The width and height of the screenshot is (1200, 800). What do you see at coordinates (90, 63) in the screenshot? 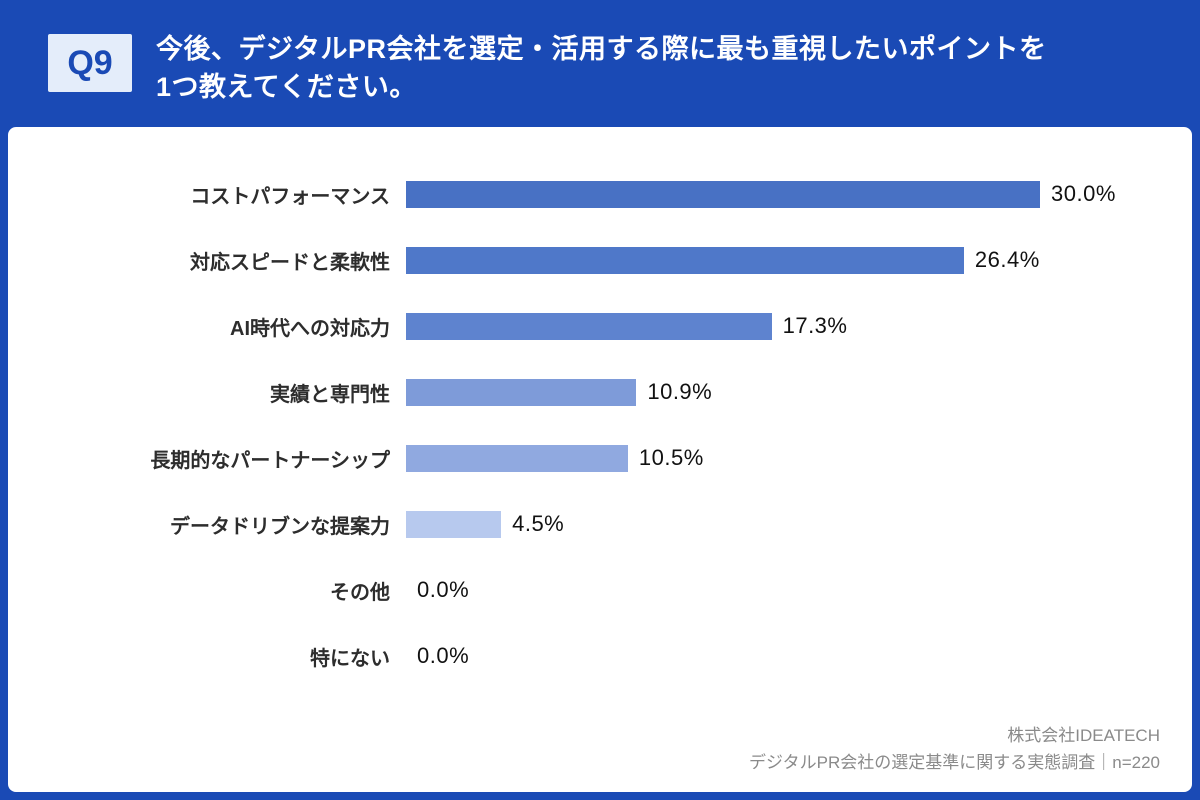
I see `question-number-badge: Q9` at bounding box center [90, 63].